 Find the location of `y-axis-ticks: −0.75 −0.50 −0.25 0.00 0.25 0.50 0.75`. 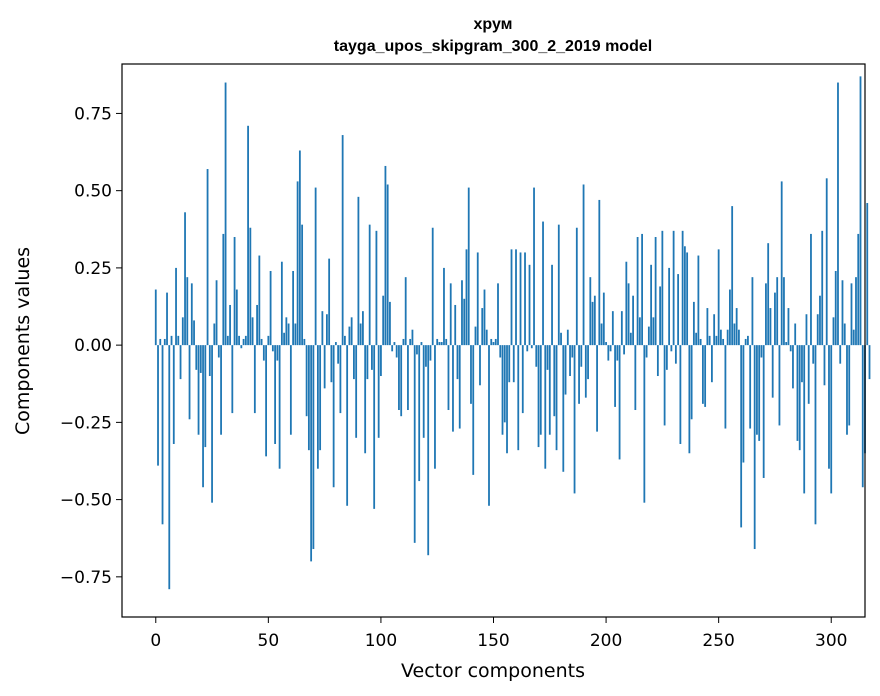

y-axis-ticks: −0.75 −0.50 −0.25 0.00 0.25 0.50 0.75 is located at coordinates (91, 346).